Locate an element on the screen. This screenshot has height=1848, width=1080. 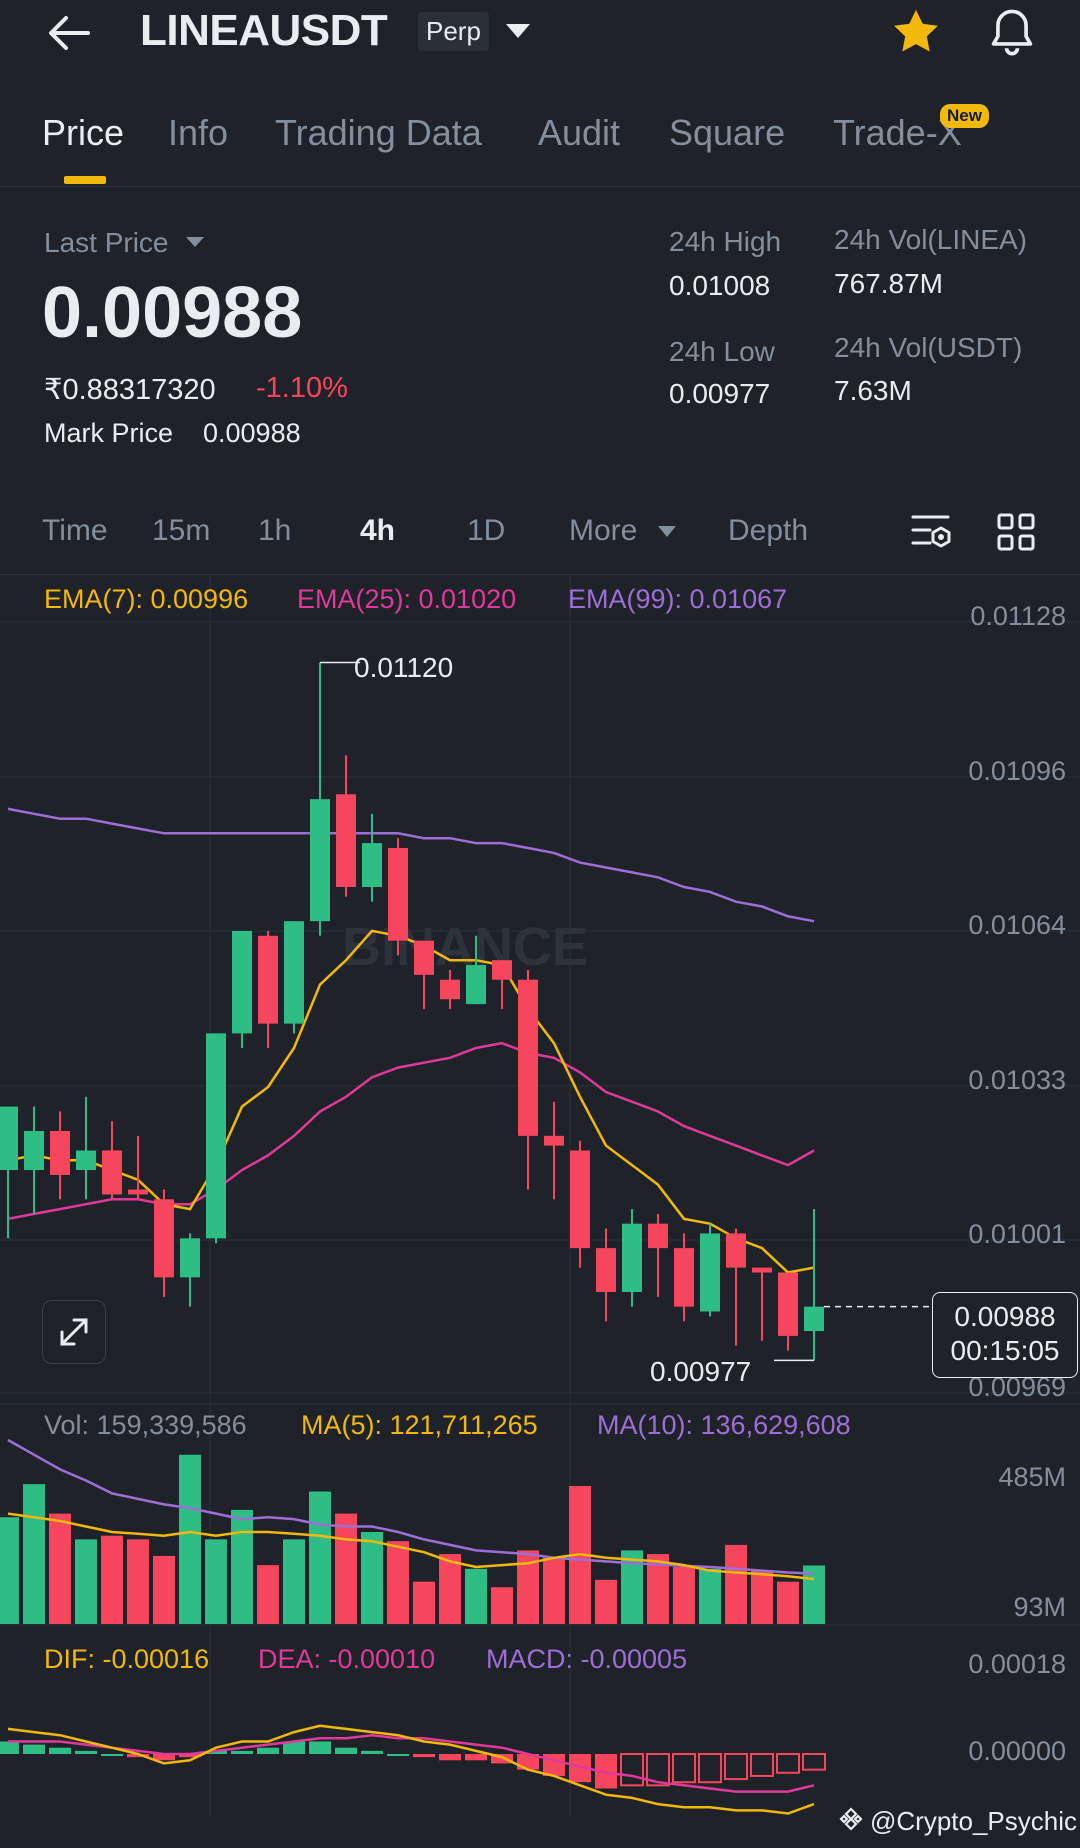
timeframe-divider is located at coordinates (540, 574).